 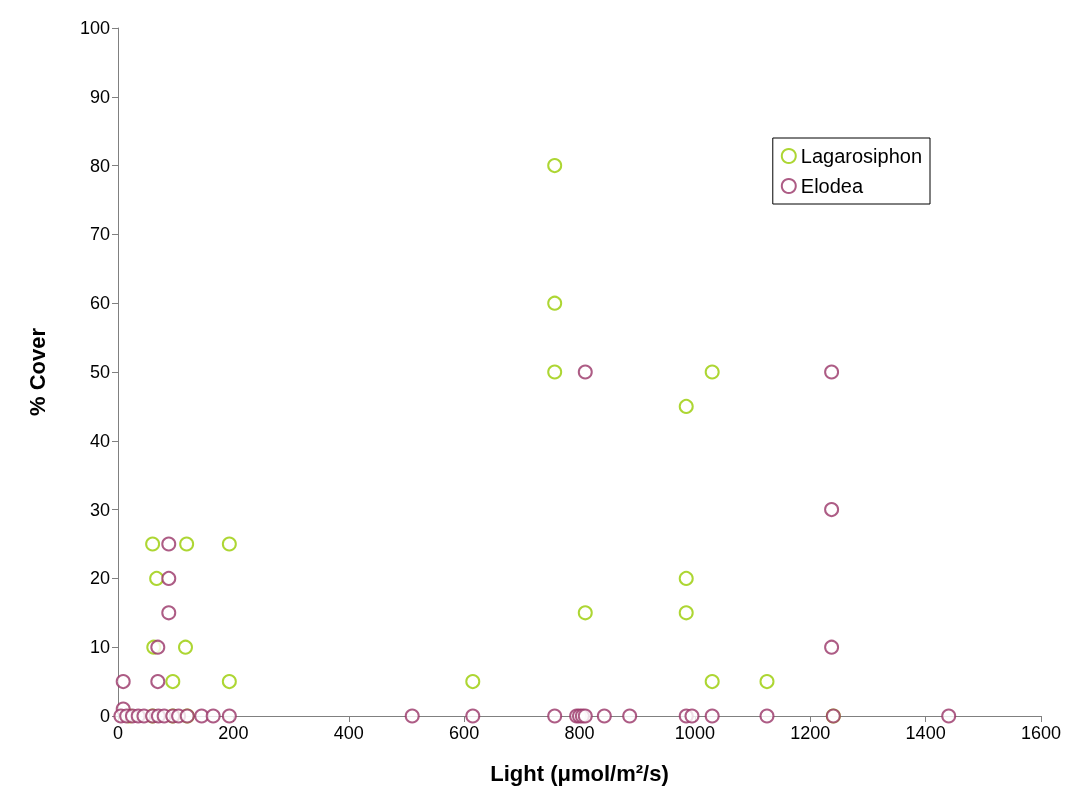 What do you see at coordinates (233, 733) in the screenshot?
I see `x-tick-label: 200` at bounding box center [233, 733].